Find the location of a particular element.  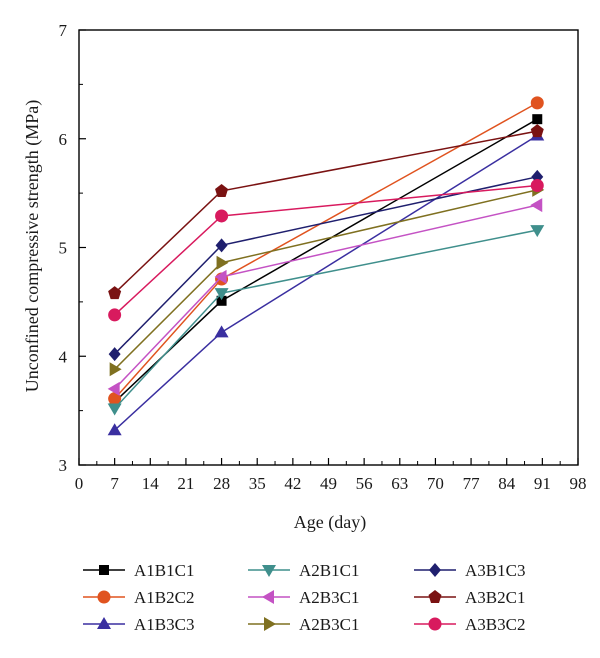

legend-item: A3B3C2 is located at coordinates (469, 624).